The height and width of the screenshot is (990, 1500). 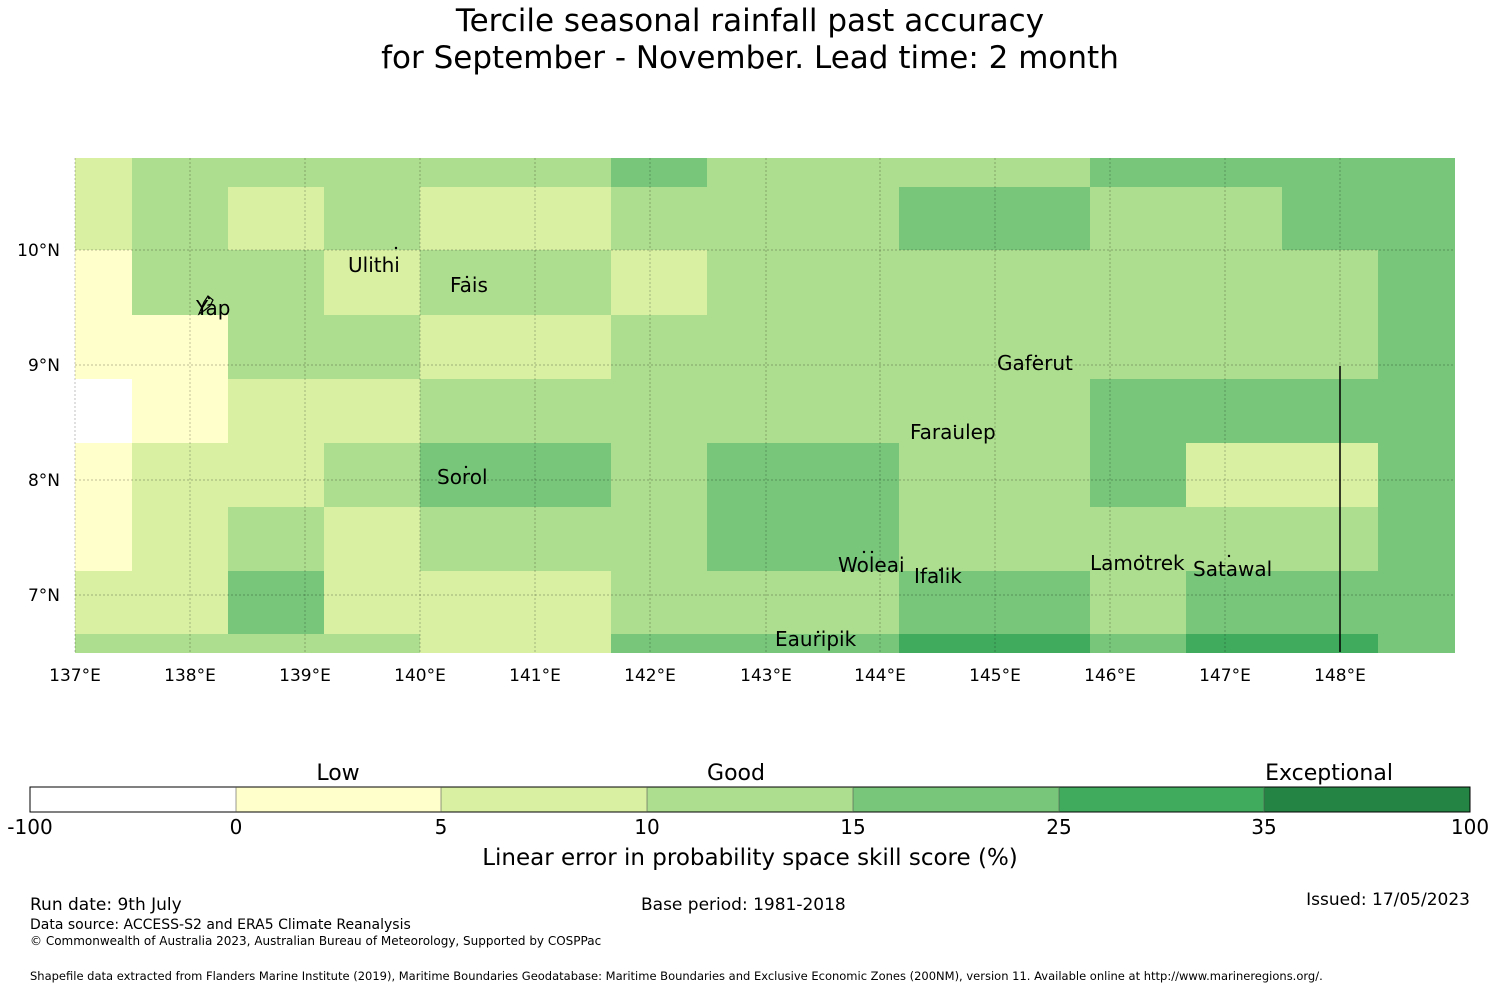 I want to click on category-low: Low, so click(x=338, y=773).